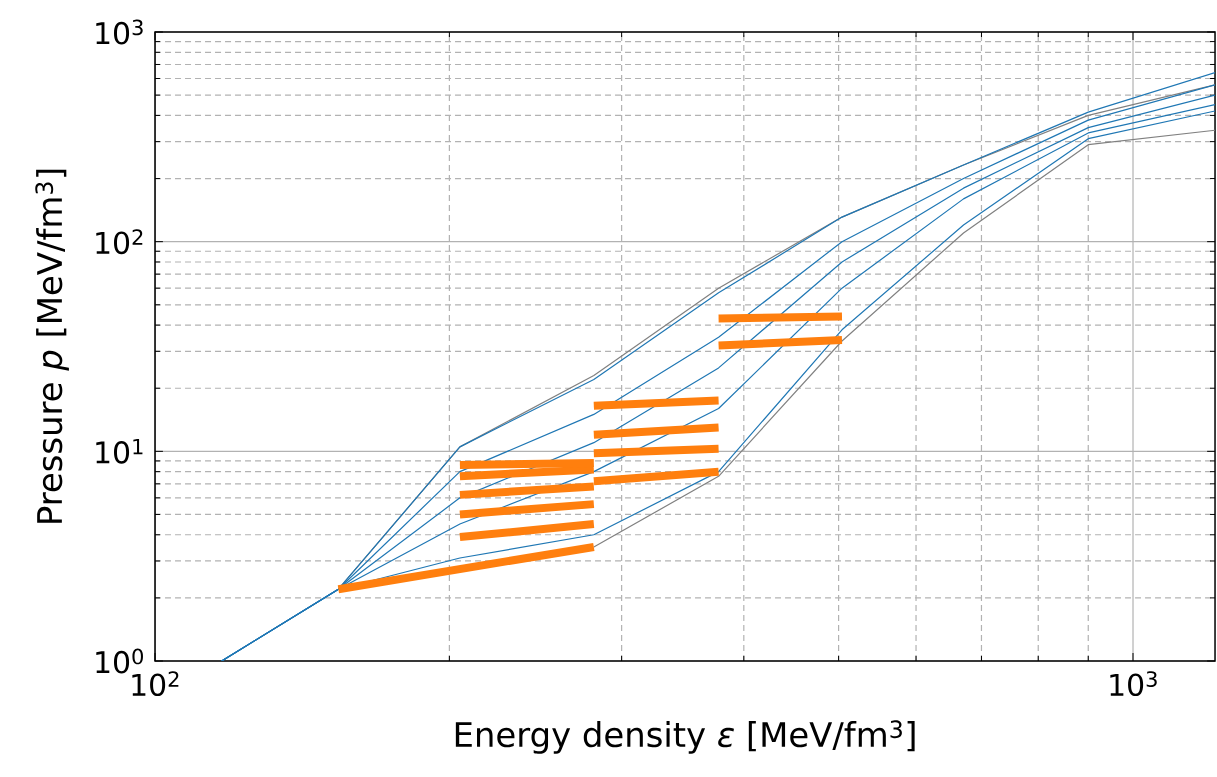 The image size is (1217, 777). Describe the element at coordinates (119, 451) in the screenshot. I see `y-tick-label: 10$^{1}$` at that location.